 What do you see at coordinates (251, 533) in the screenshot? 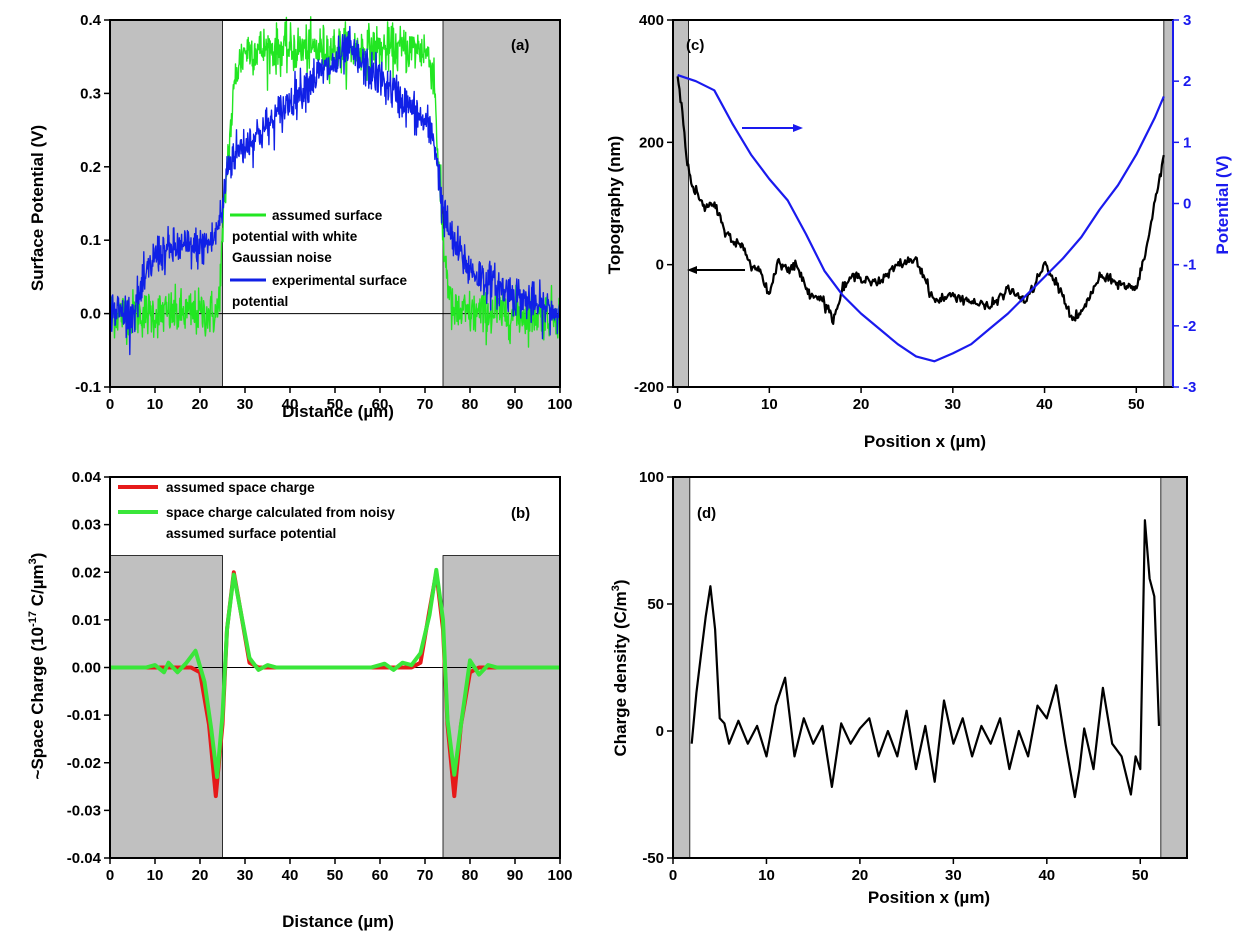
I see `legend-label-calculated-line-2: assumed surface potential` at bounding box center [251, 533].